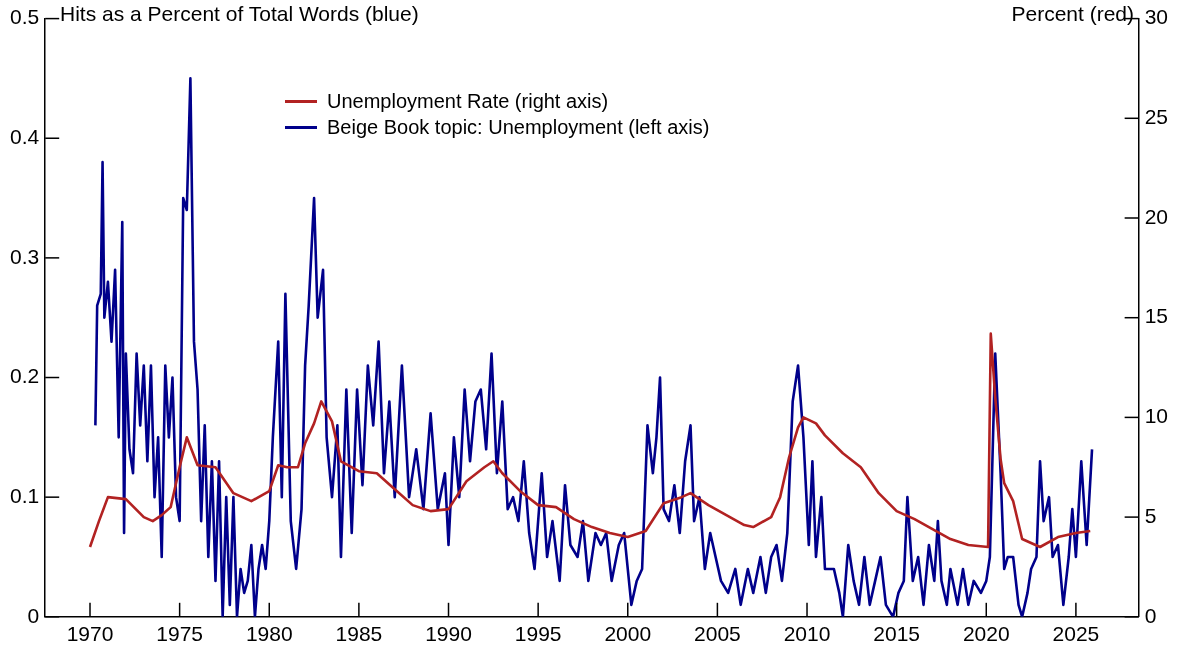 The width and height of the screenshot is (1178, 654). What do you see at coordinates (986, 634) in the screenshot?
I see `x-tick-label: 2020` at bounding box center [986, 634].